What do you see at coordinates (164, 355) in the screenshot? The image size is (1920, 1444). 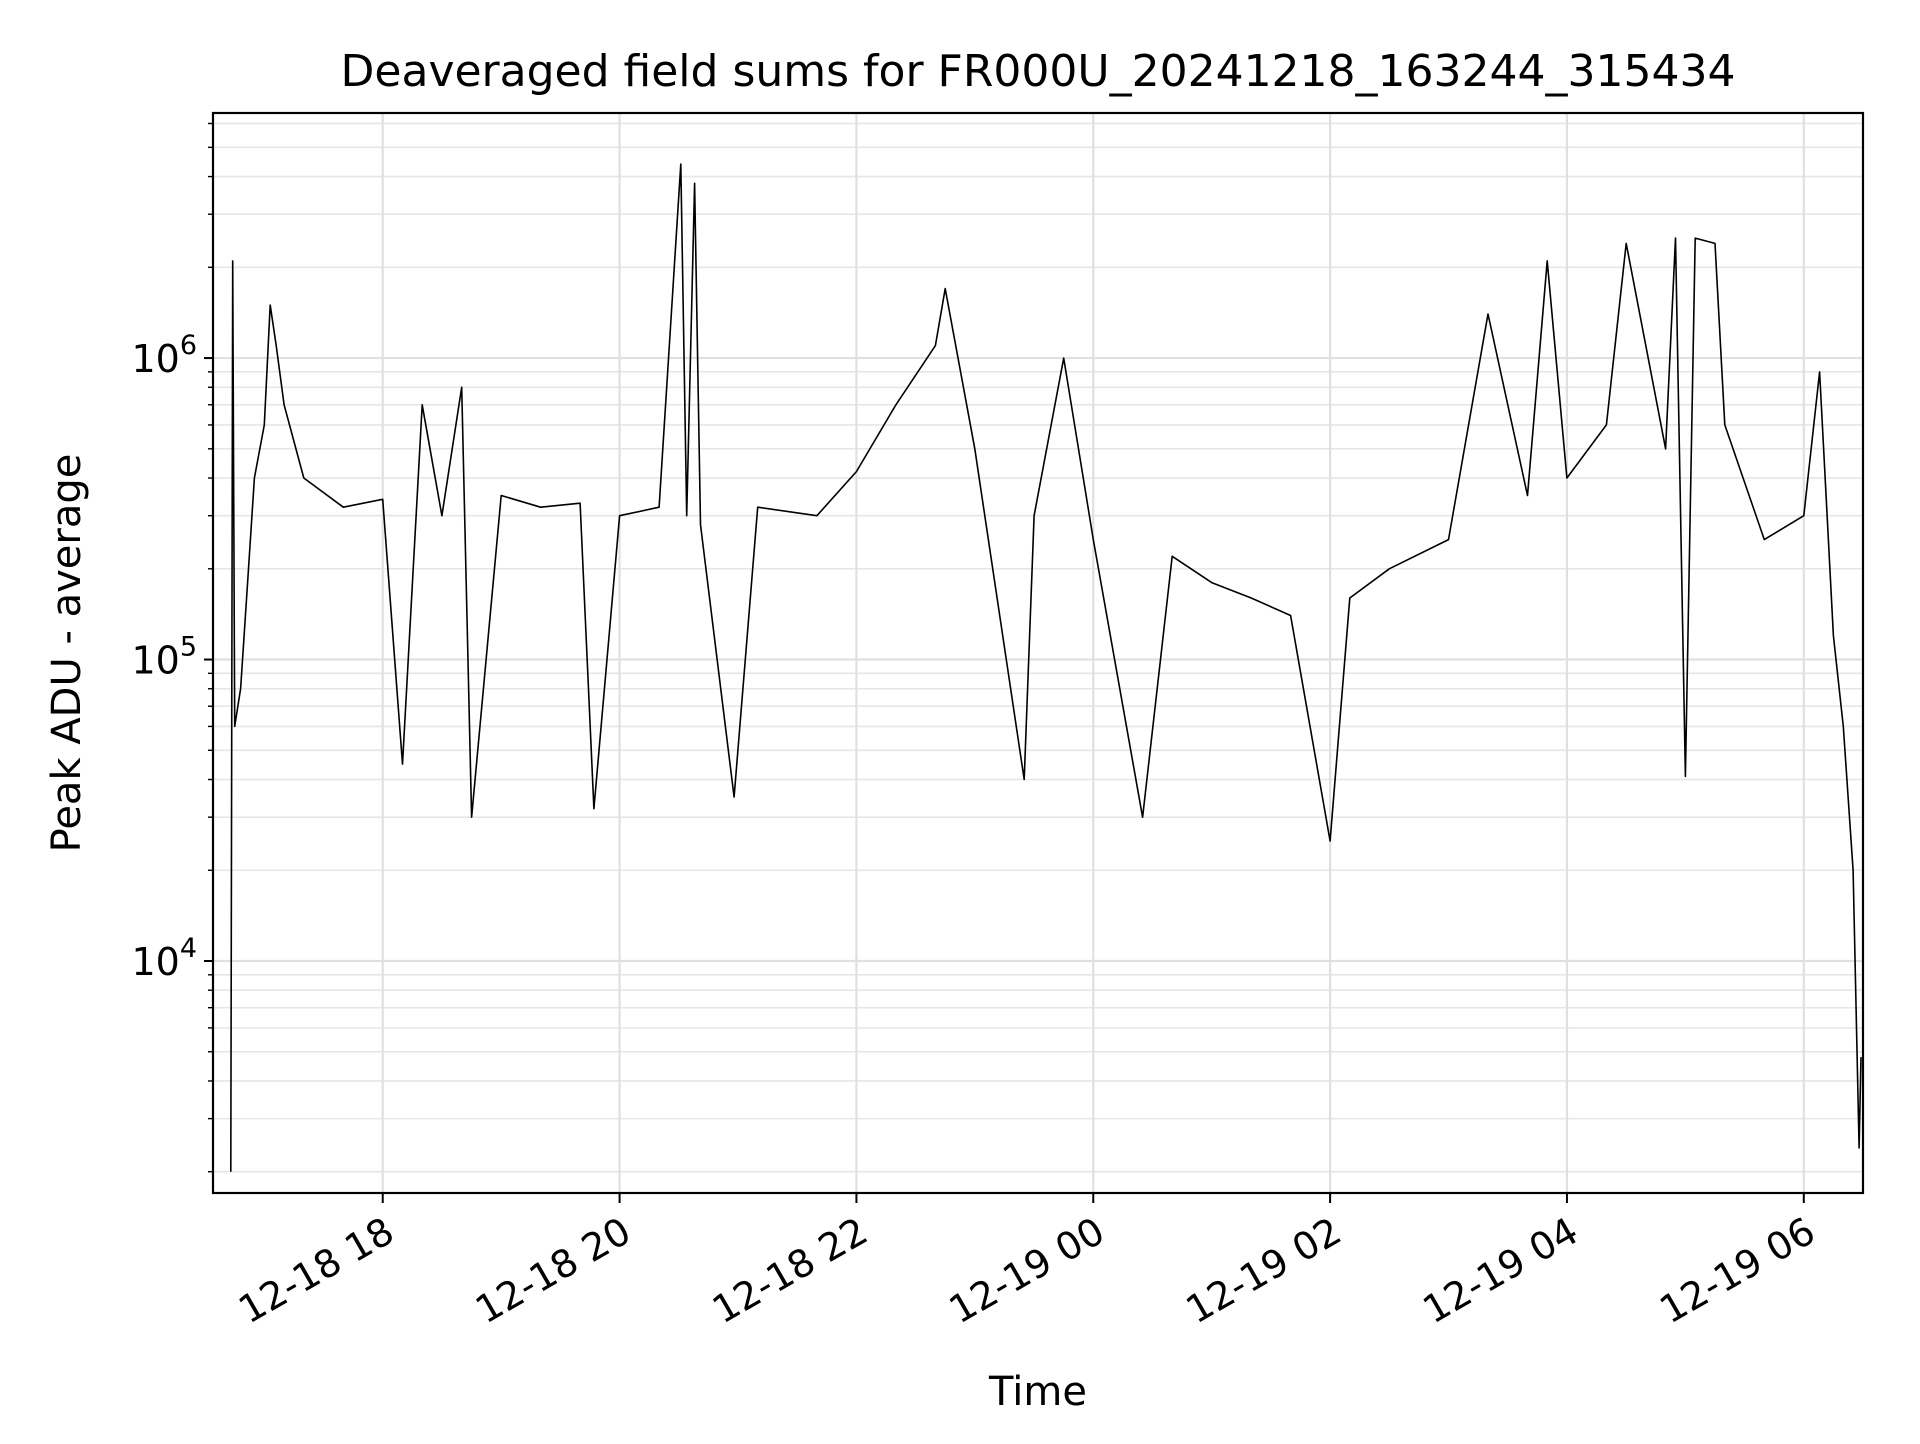 I see `y-tick-label: 10⁶` at bounding box center [164, 355].